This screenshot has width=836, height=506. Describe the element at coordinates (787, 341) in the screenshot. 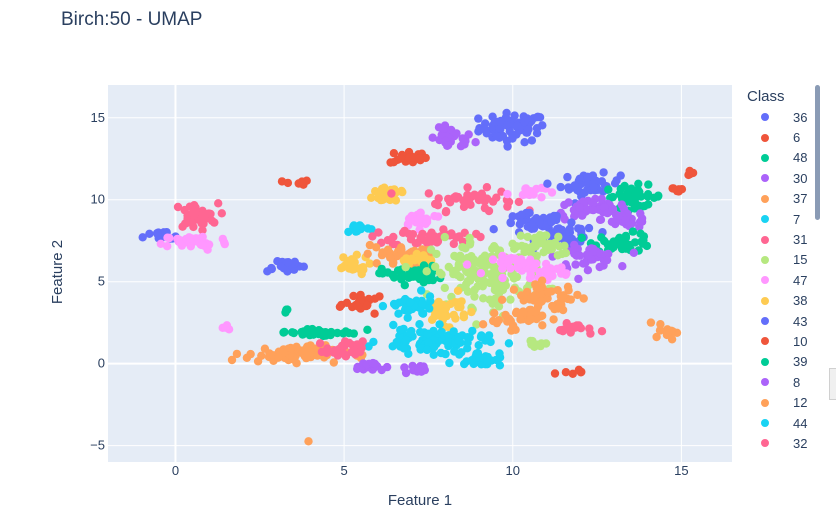

I see `legend-item: 10` at that location.